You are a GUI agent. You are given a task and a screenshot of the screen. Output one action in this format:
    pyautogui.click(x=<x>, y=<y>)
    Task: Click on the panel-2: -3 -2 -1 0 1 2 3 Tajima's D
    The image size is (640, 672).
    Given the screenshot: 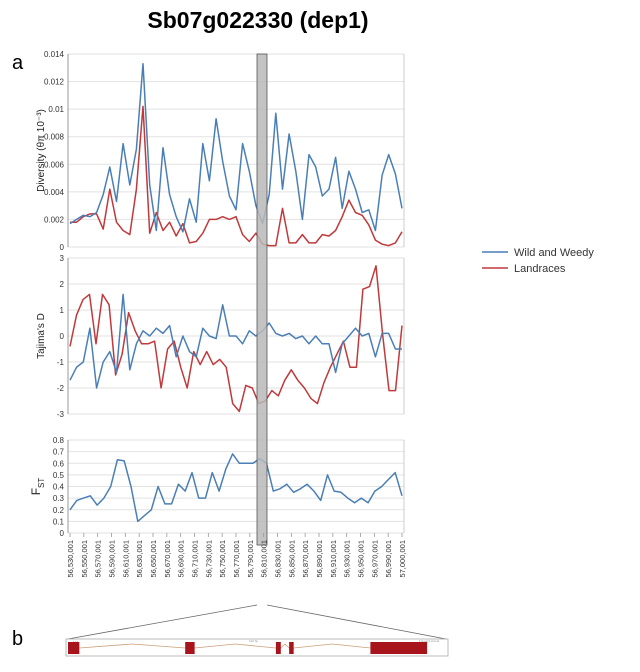 What is the action you would take?
    pyautogui.click(x=220, y=336)
    